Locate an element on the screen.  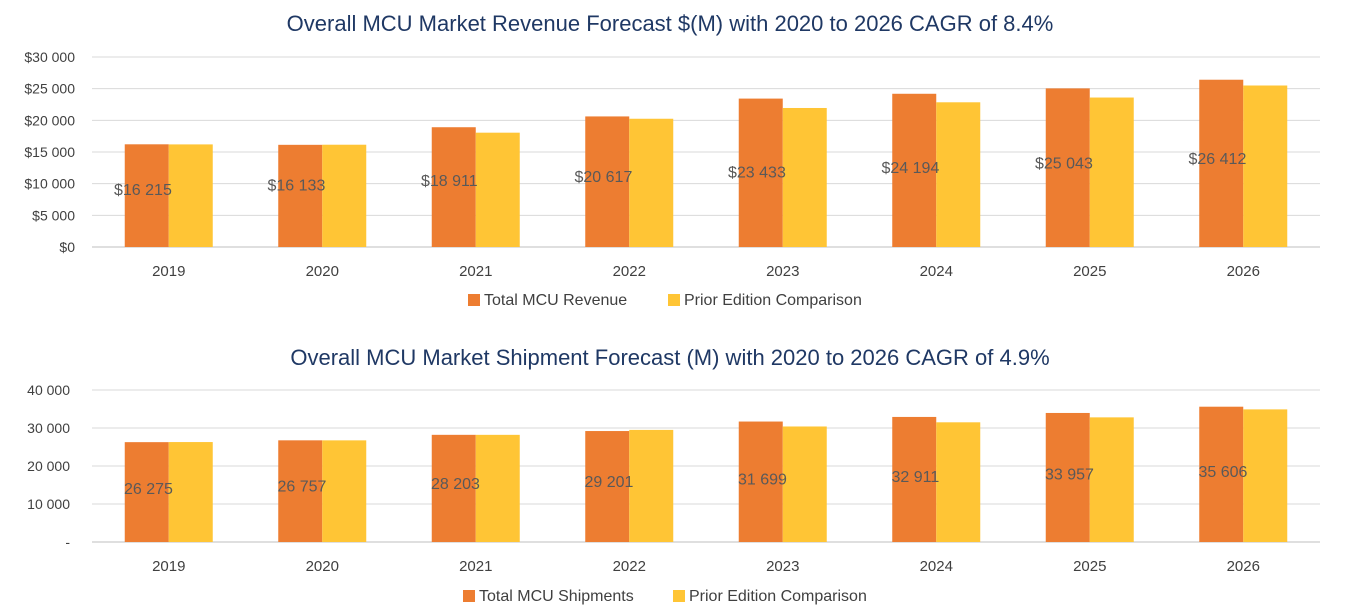
revenue-x-tick-label: 2022 is located at coordinates (629, 271).